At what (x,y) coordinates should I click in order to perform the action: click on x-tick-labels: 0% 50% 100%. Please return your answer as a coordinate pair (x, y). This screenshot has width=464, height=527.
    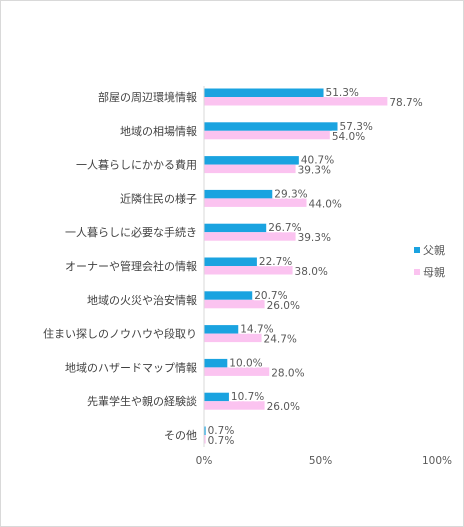
    Looking at the image, I should click on (324, 461).